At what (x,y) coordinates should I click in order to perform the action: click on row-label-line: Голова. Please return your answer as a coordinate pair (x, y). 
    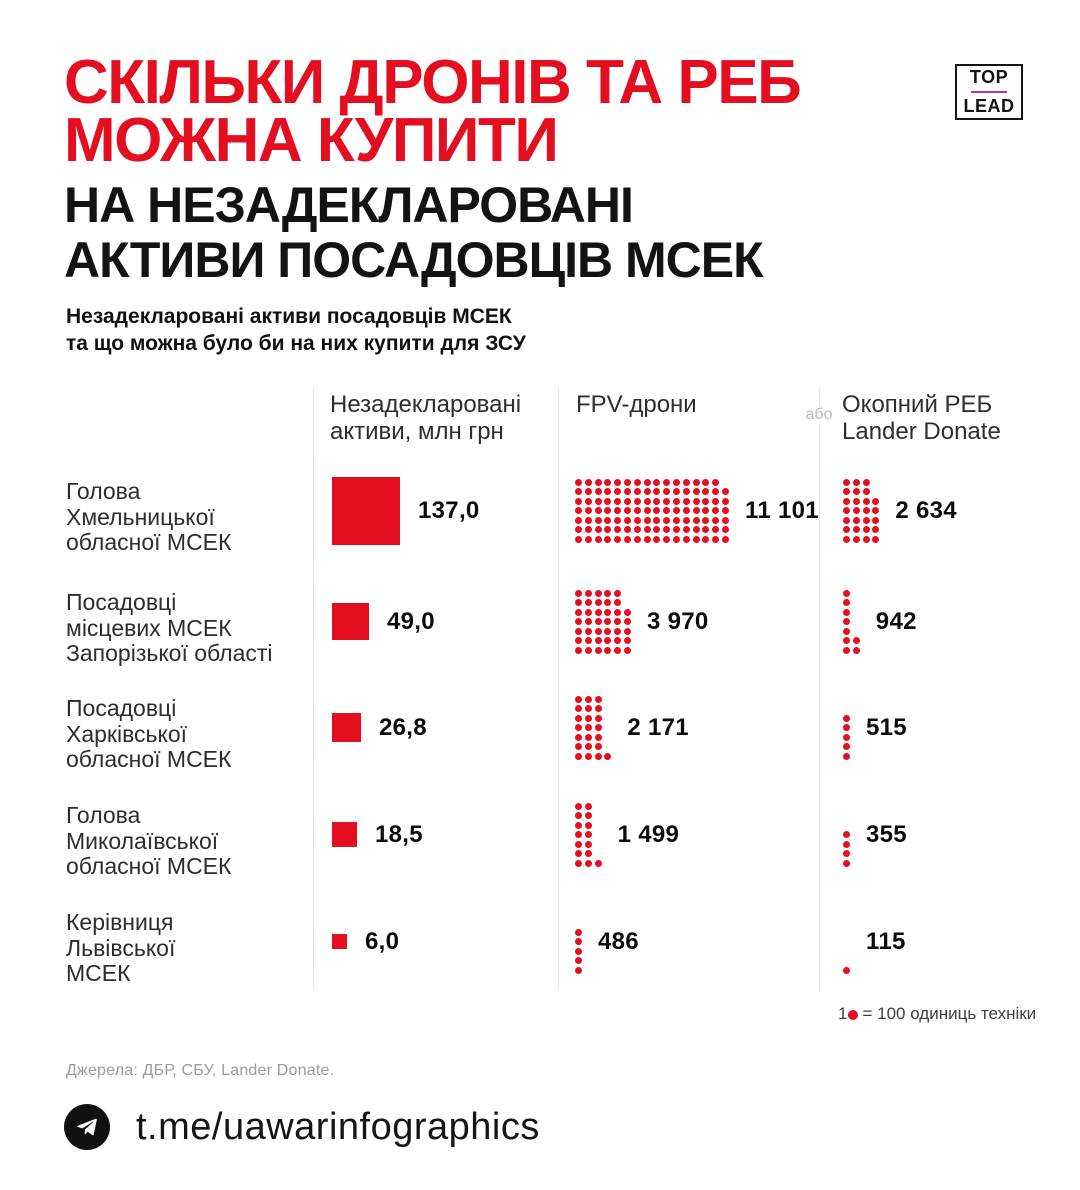
    Looking at the image, I should click on (103, 815).